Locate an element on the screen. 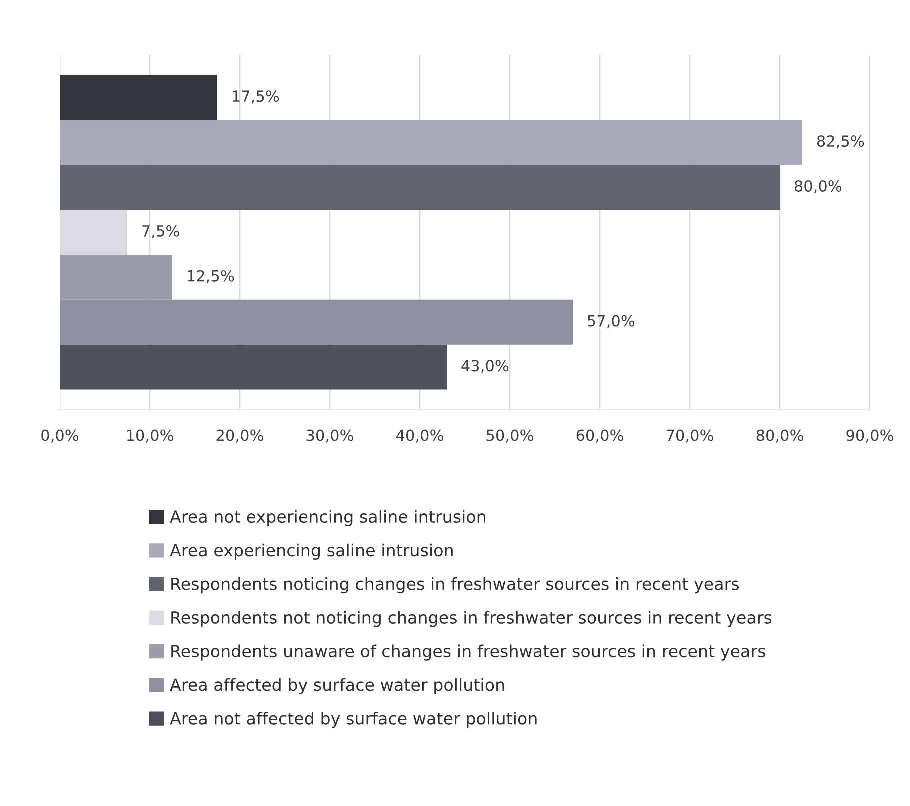  x-tick-label: 0,0% is located at coordinates (60, 436).